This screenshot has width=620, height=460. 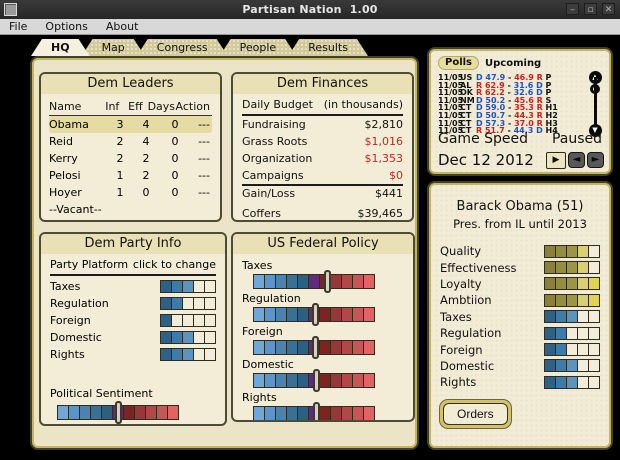 I want to click on close-icon: ✕, so click(x=608, y=9).